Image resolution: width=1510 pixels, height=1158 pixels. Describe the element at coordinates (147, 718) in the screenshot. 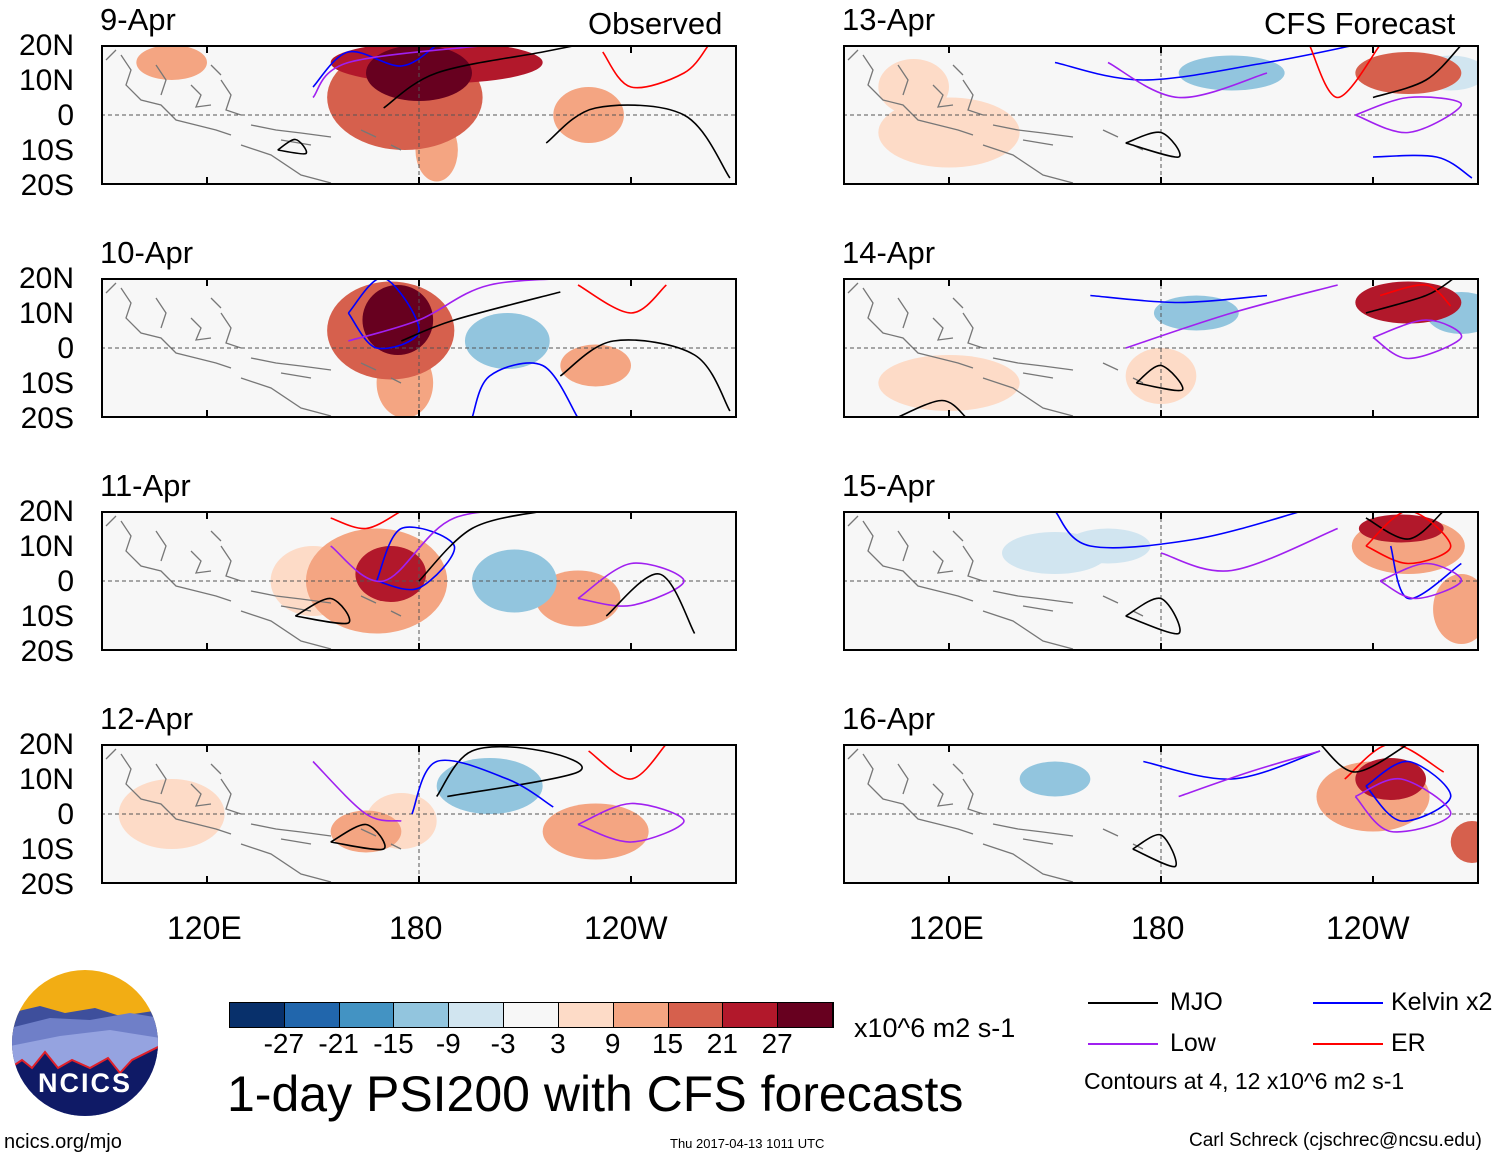

I see `panel-date-12-apr: 12-Apr` at that location.